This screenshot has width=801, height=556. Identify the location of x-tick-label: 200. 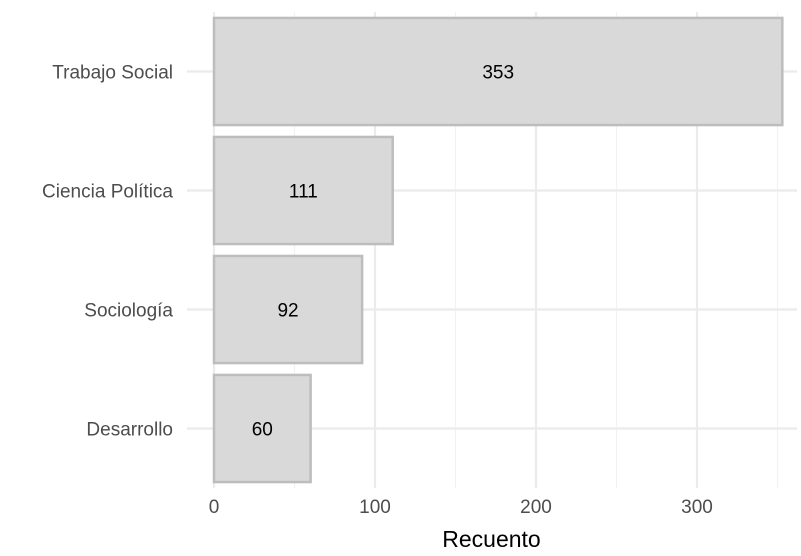
(536, 507).